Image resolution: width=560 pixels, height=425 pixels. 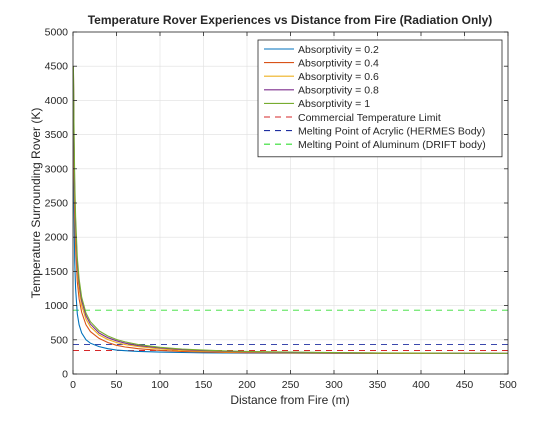 What do you see at coordinates (57, 306) in the screenshot?
I see `y-tick-label: 1000` at bounding box center [57, 306].